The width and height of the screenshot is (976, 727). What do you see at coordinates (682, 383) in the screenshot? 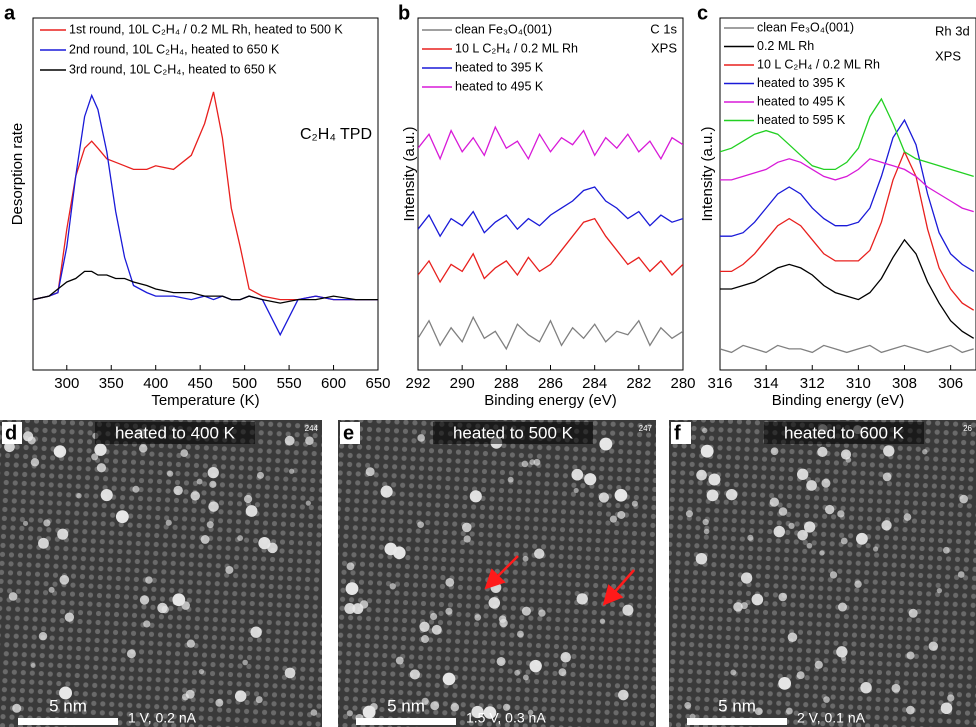
I see `x-tick-label: 280` at bounding box center [682, 383].